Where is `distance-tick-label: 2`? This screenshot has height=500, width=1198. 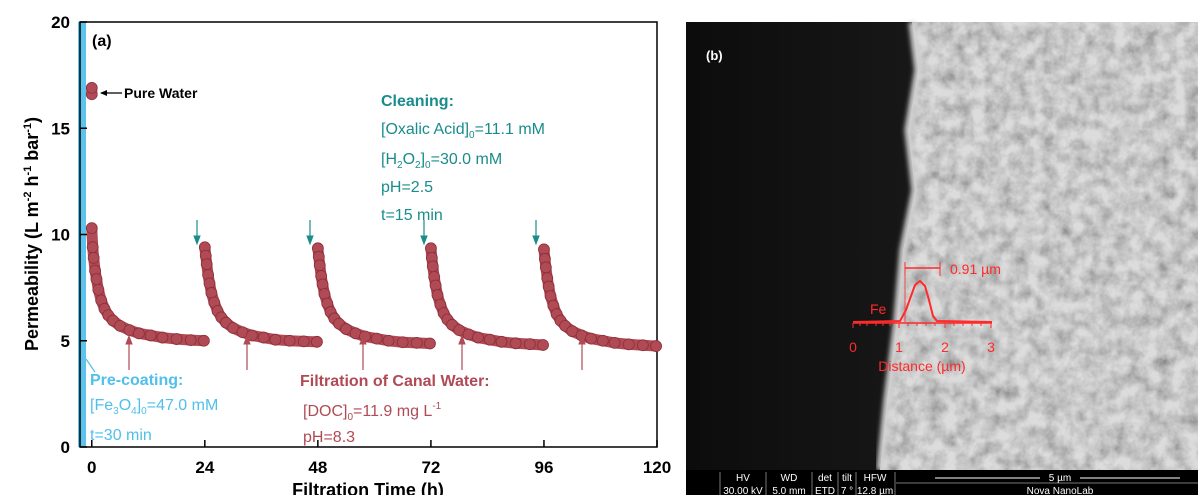 distance-tick-label: 2 is located at coordinates (945, 347).